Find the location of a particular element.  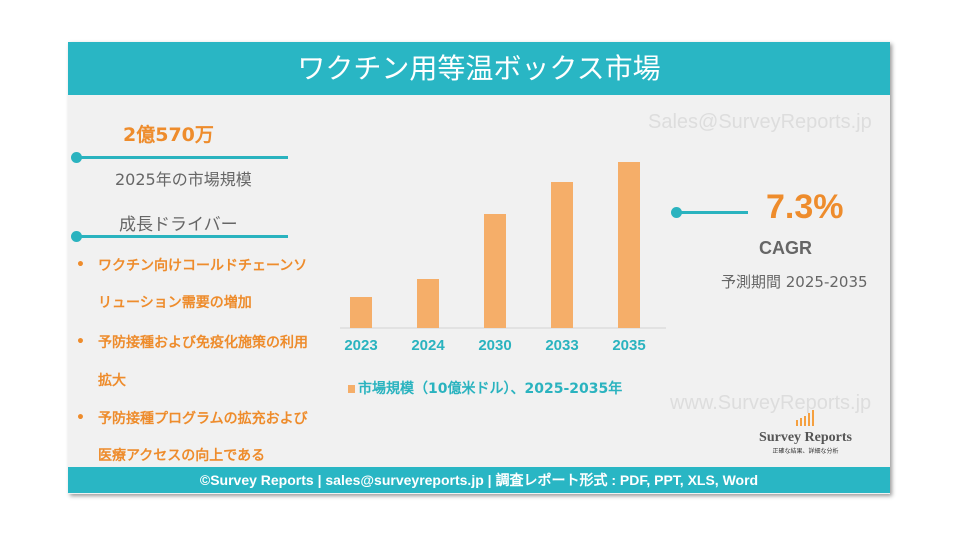

logo-tagline: 正確な結果、詳細な分析 is located at coordinates (805, 451).